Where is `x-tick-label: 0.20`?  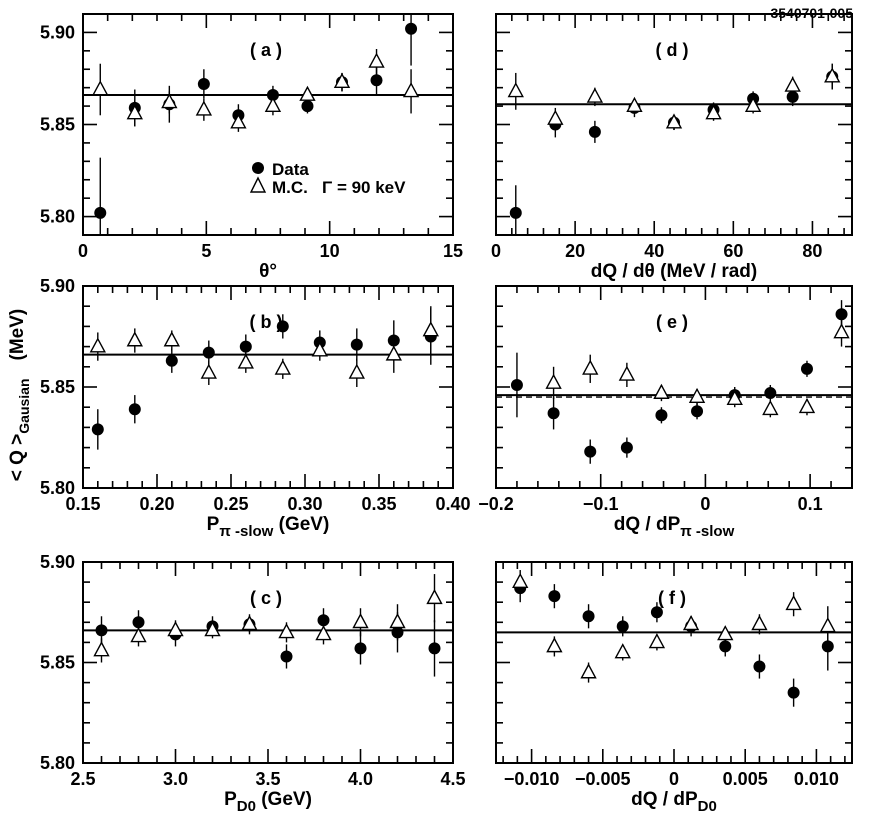 x-tick-label: 0.20 is located at coordinates (156, 504).